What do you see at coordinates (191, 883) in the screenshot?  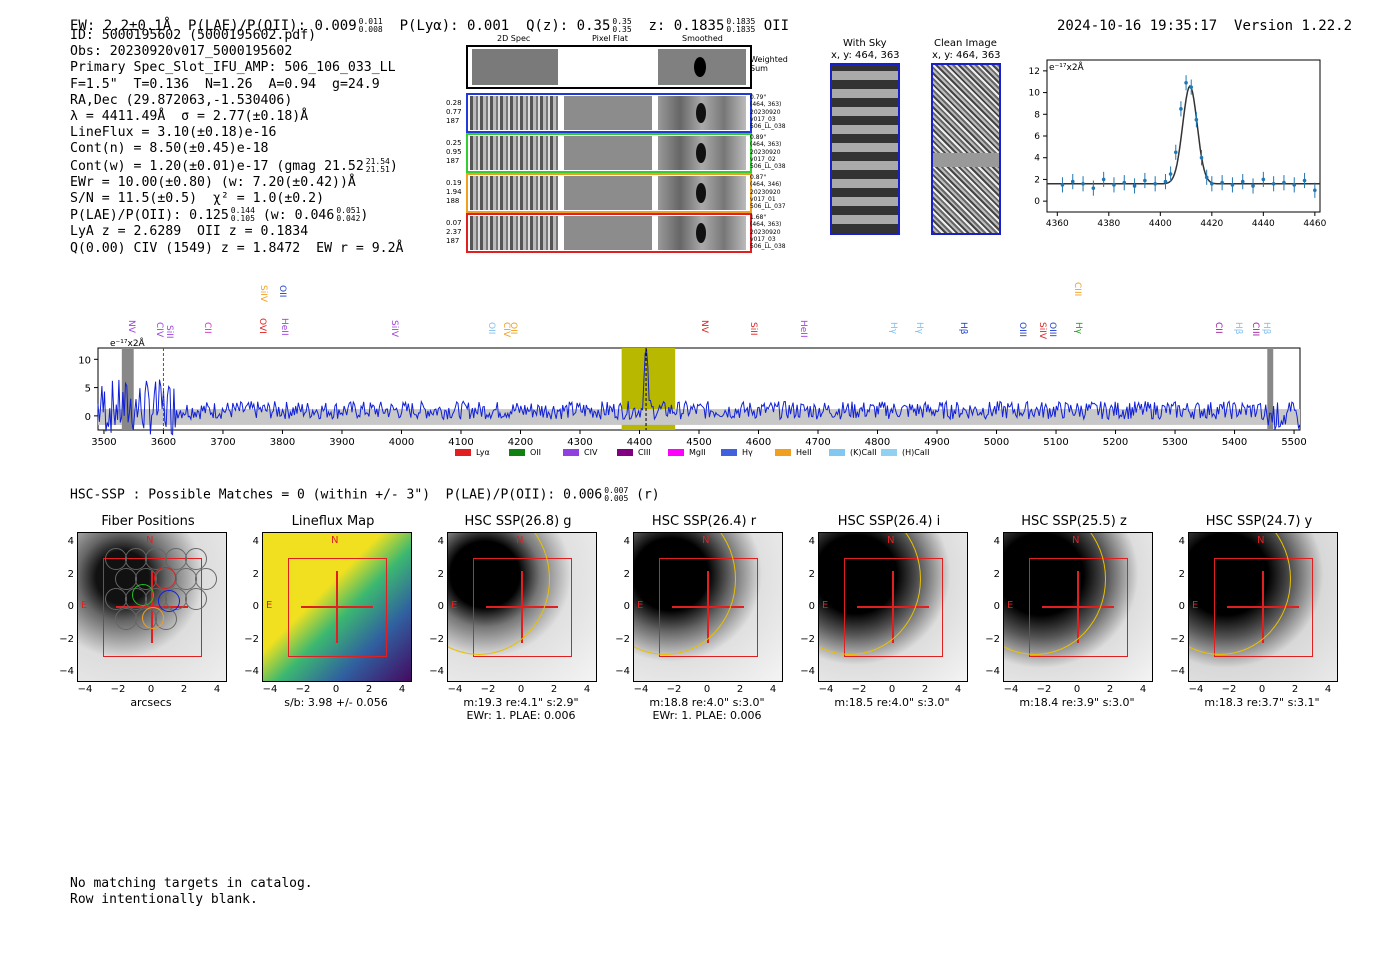 I see `footer-line1: No matching targets in catalog.` at bounding box center [191, 883].